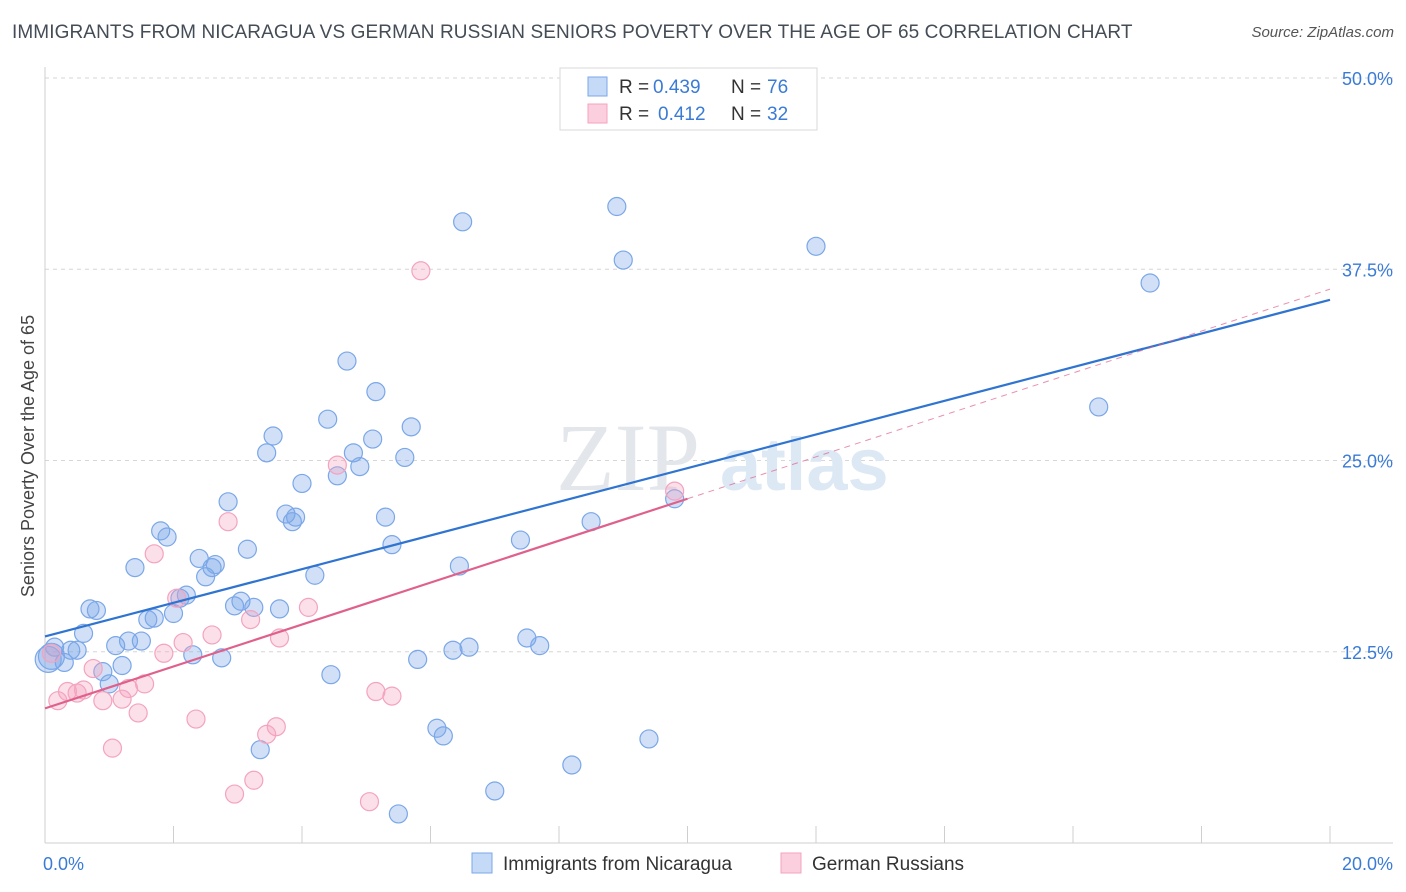 The width and height of the screenshot is (1406, 892). Describe the element at coordinates (1367, 462) in the screenshot. I see `y-tick-label-1: 25.0%` at that location.